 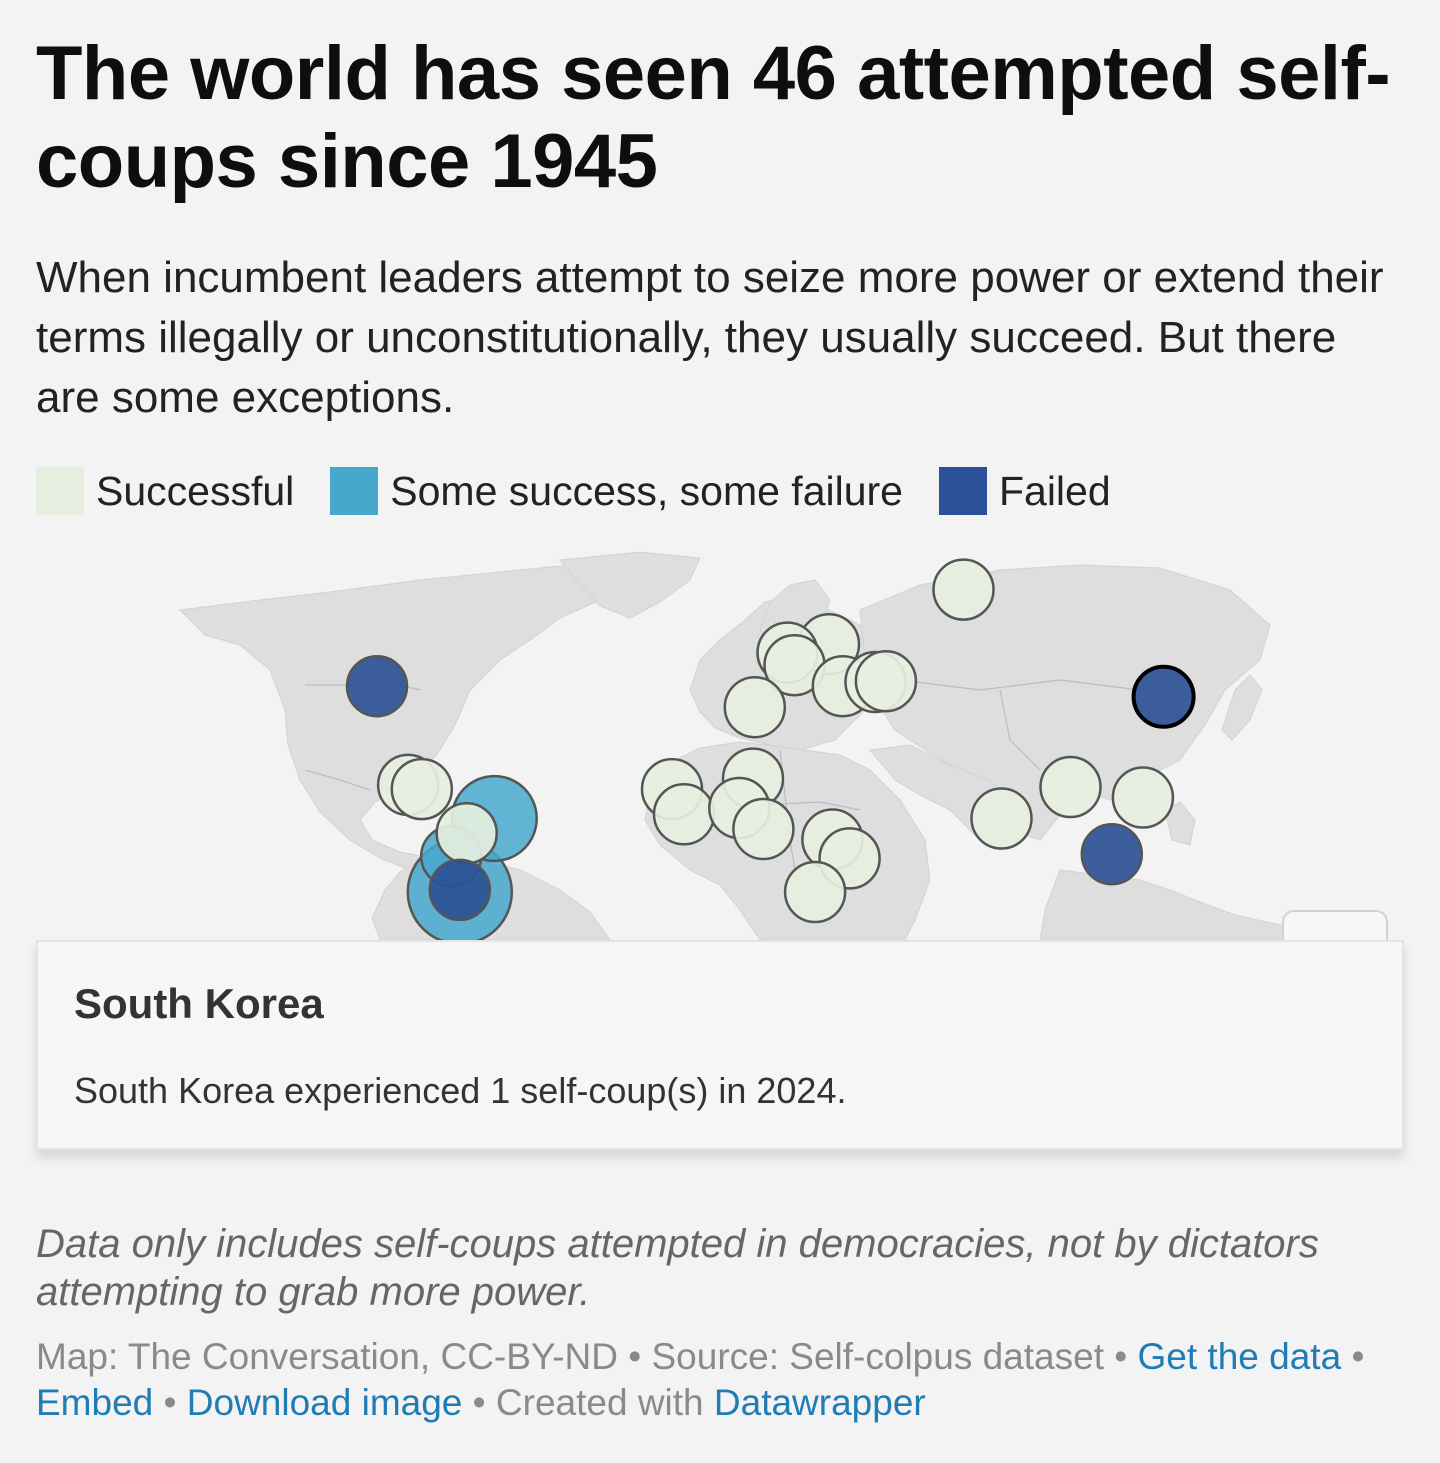 I want to click on legend-item-failed: Failed, so click(x=1024, y=491).